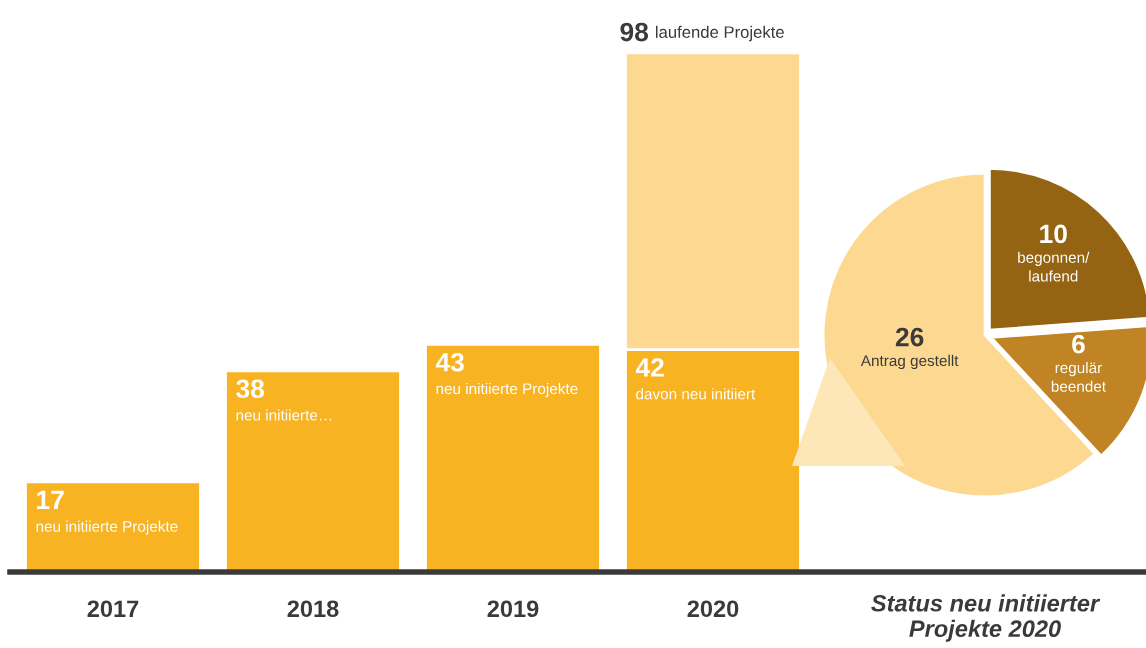  Describe the element at coordinates (1078, 376) in the screenshot. I see `slice-label: regulär beendet` at that location.